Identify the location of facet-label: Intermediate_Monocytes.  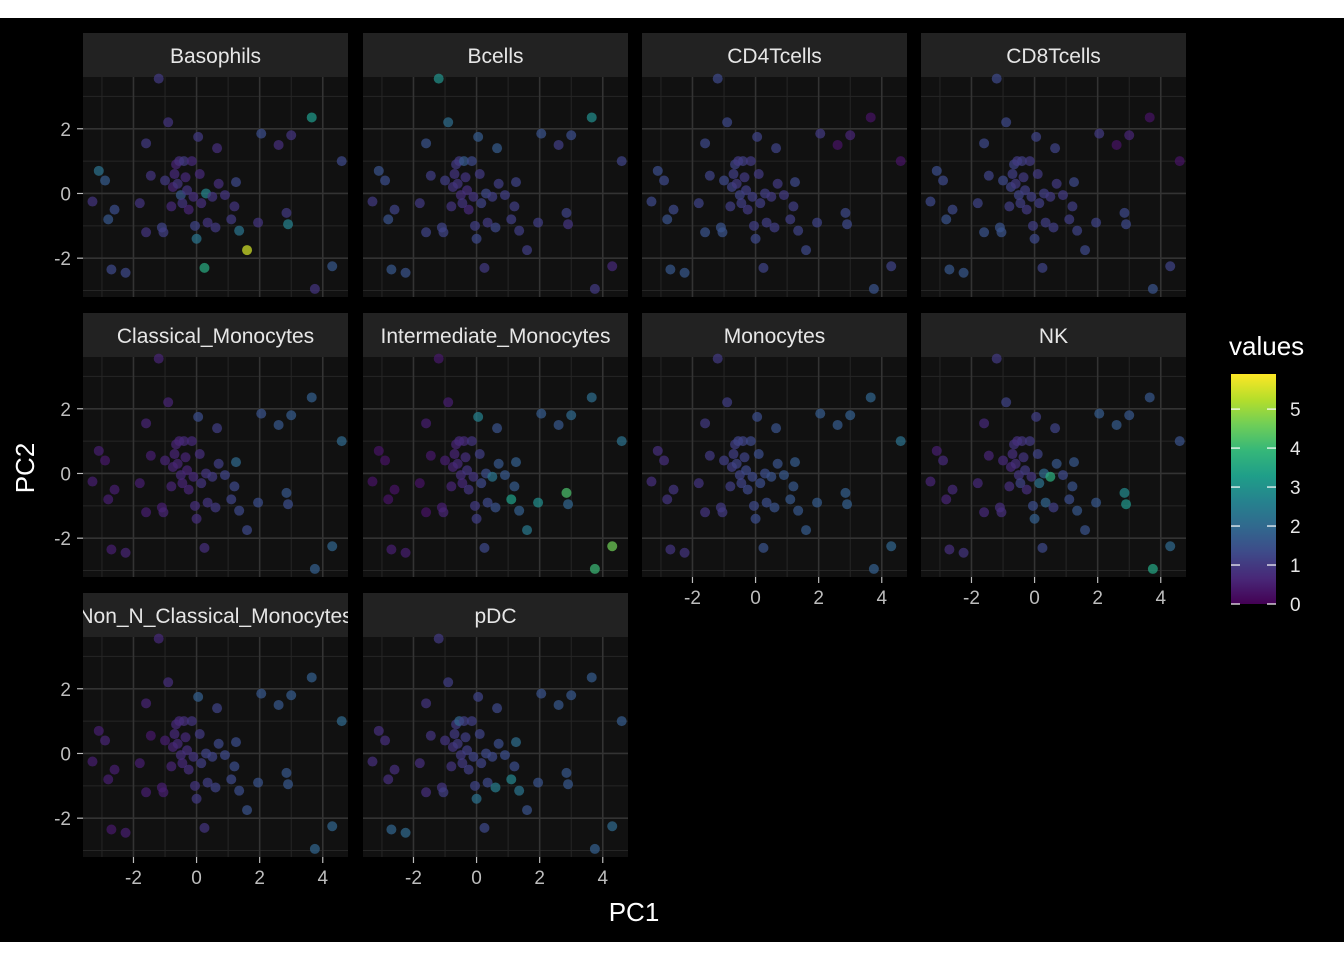
(496, 336).